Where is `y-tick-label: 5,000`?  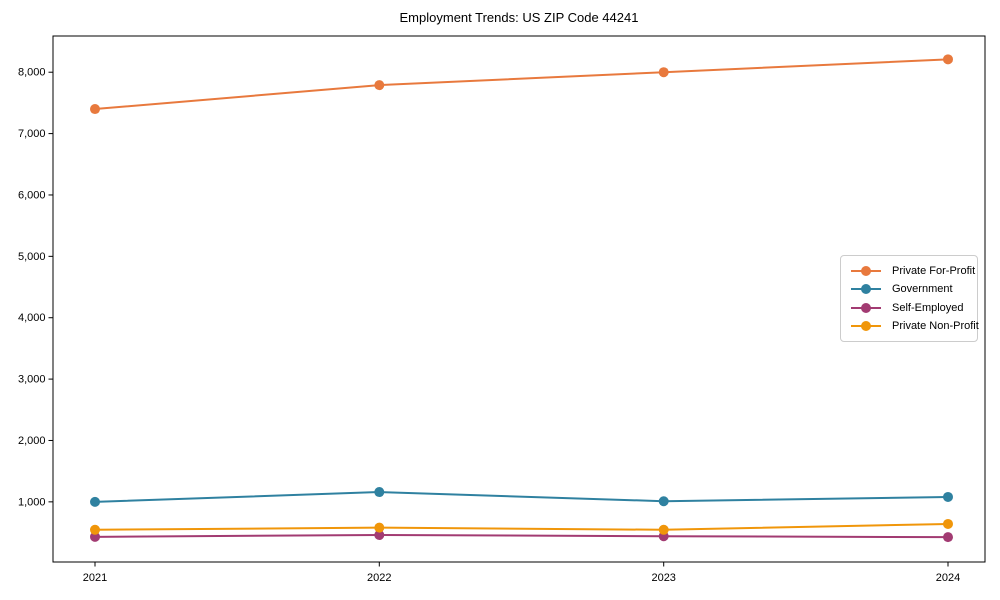 y-tick-label: 5,000 is located at coordinates (32, 257).